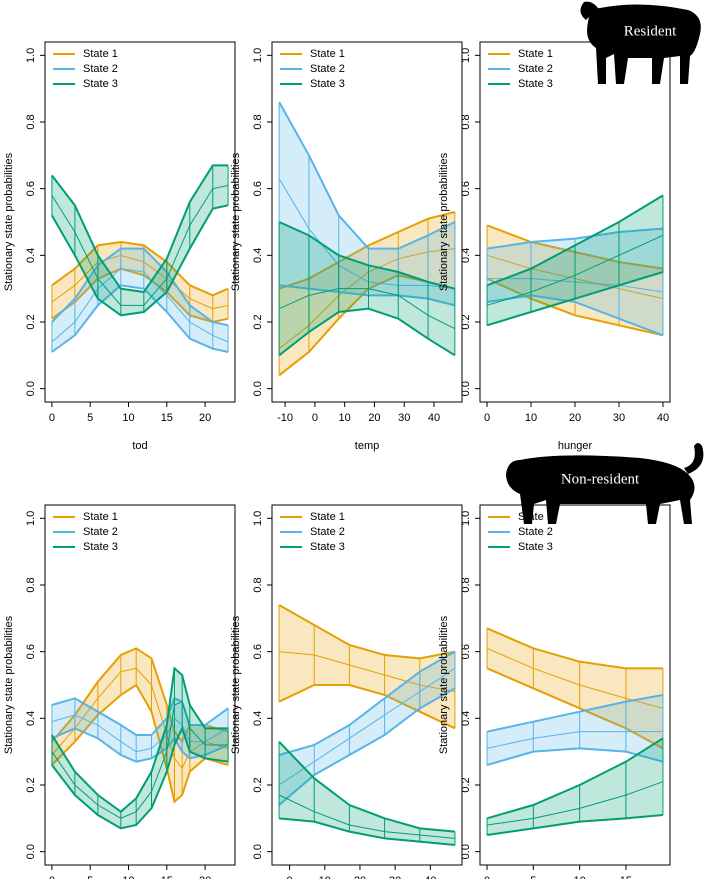 Image resolution: width=709 pixels, height=879 pixels. I want to click on x-tick-label: -10, so click(285, 418).